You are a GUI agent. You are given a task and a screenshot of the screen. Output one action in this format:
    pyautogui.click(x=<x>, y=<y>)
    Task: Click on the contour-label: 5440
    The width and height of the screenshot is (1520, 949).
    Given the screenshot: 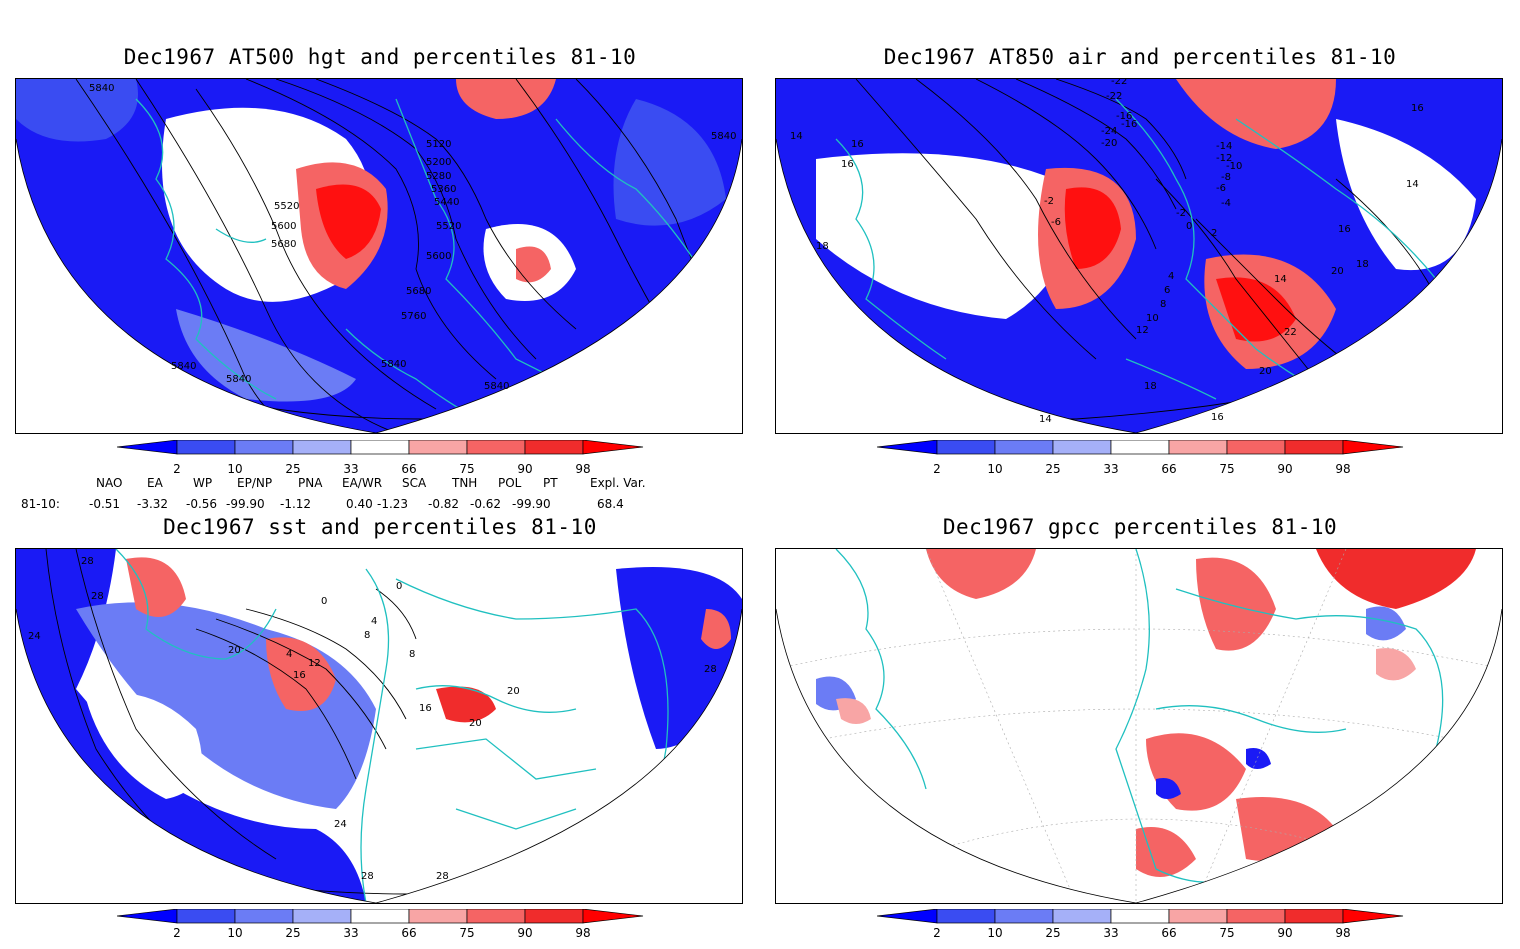 What is the action you would take?
    pyautogui.click(x=446, y=202)
    